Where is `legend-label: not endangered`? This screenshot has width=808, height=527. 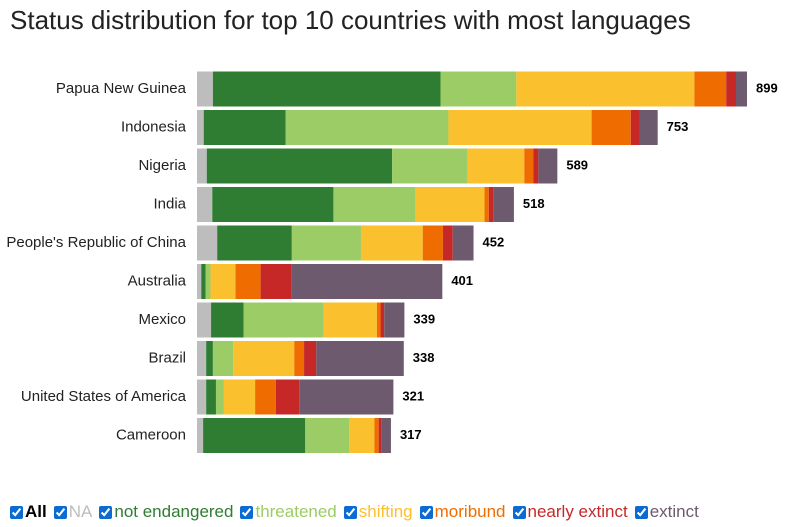
legend-label: not endangered is located at coordinates (174, 511).